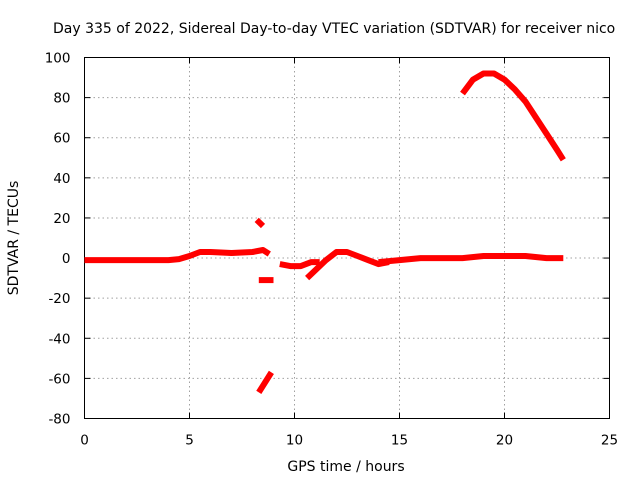 The image size is (640, 480). What do you see at coordinates (66, 259) in the screenshot?
I see `y-tick-label: 0` at bounding box center [66, 259].